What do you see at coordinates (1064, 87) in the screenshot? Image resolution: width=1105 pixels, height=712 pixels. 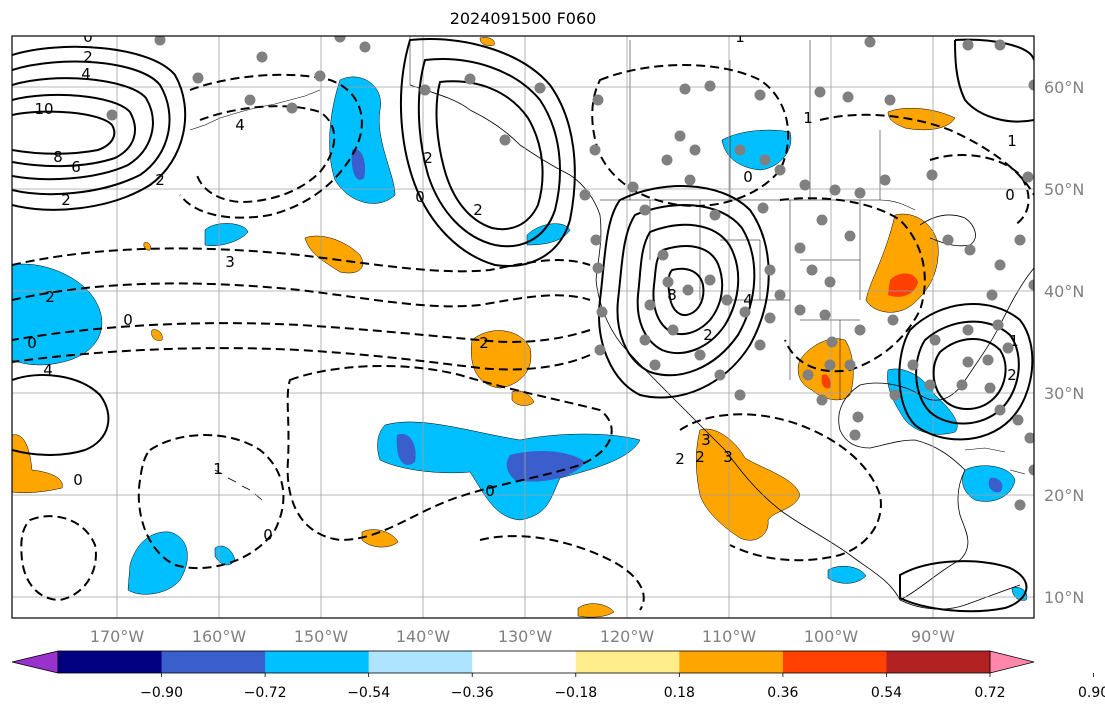 I see `latitude-tick-label: 60°N` at bounding box center [1064, 87].